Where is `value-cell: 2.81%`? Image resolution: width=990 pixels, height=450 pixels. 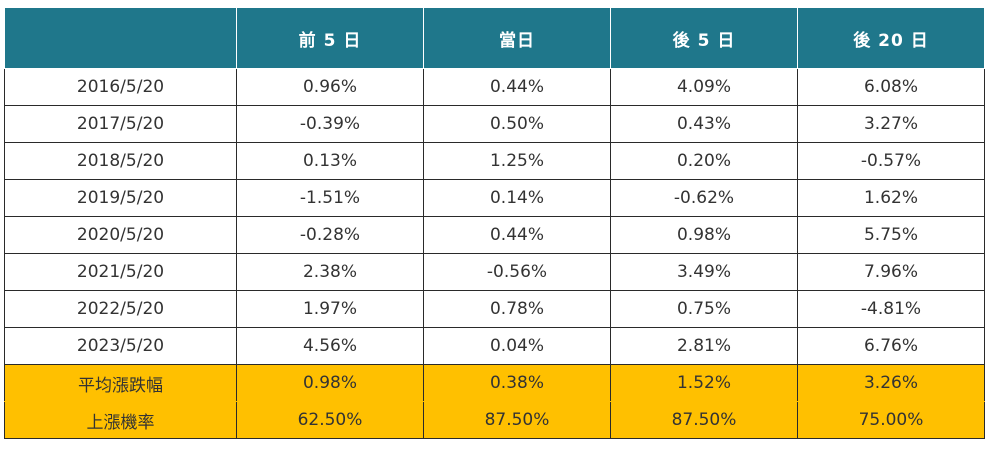
value-cell: 2.81% is located at coordinates (704, 346).